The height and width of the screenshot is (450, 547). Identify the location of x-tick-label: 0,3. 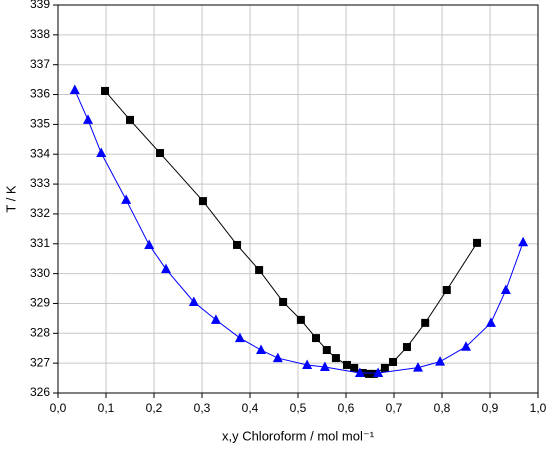
(202, 408).